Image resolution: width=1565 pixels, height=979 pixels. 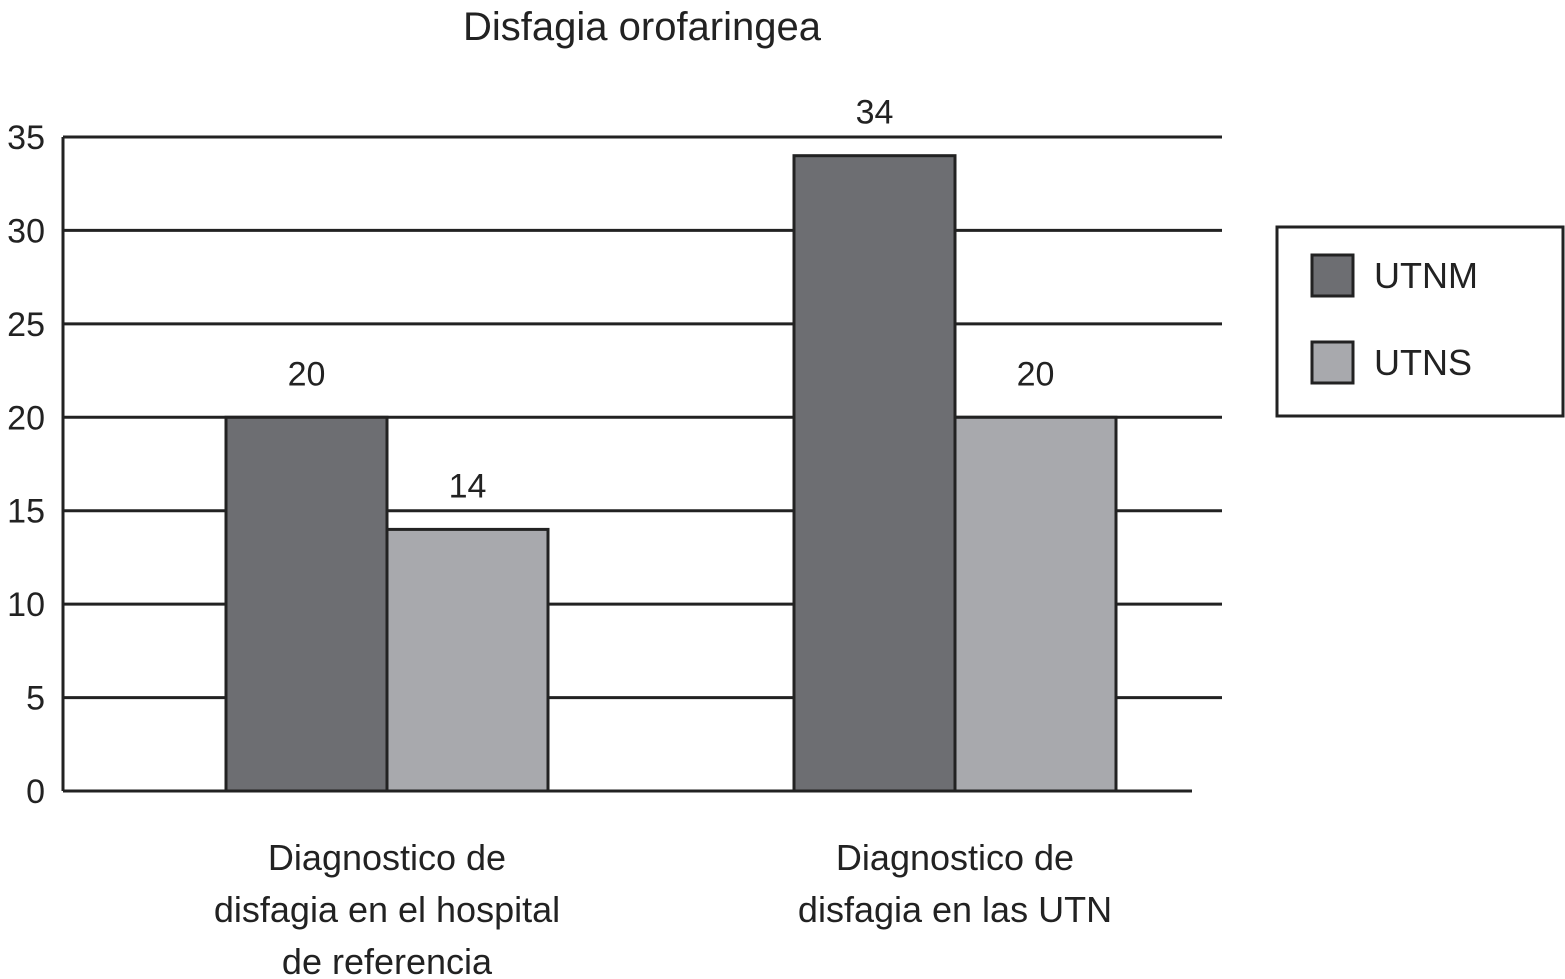 What do you see at coordinates (387, 857) in the screenshot?
I see `category-label-1-line-1: Diagnostico de` at bounding box center [387, 857].